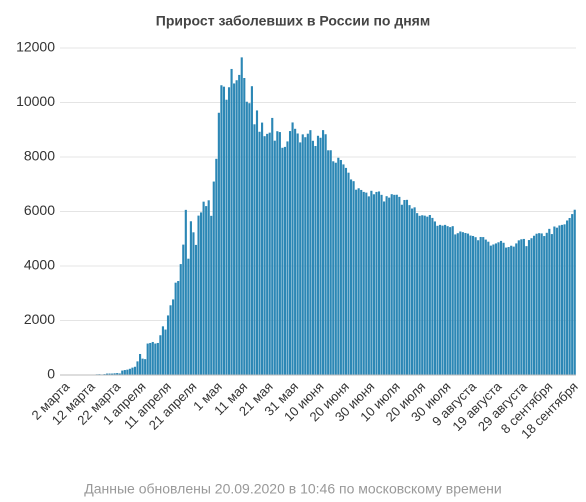 The width and height of the screenshot is (586, 502). Describe the element at coordinates (39, 265) in the screenshot. I see `y-tick-label: 4000` at that location.